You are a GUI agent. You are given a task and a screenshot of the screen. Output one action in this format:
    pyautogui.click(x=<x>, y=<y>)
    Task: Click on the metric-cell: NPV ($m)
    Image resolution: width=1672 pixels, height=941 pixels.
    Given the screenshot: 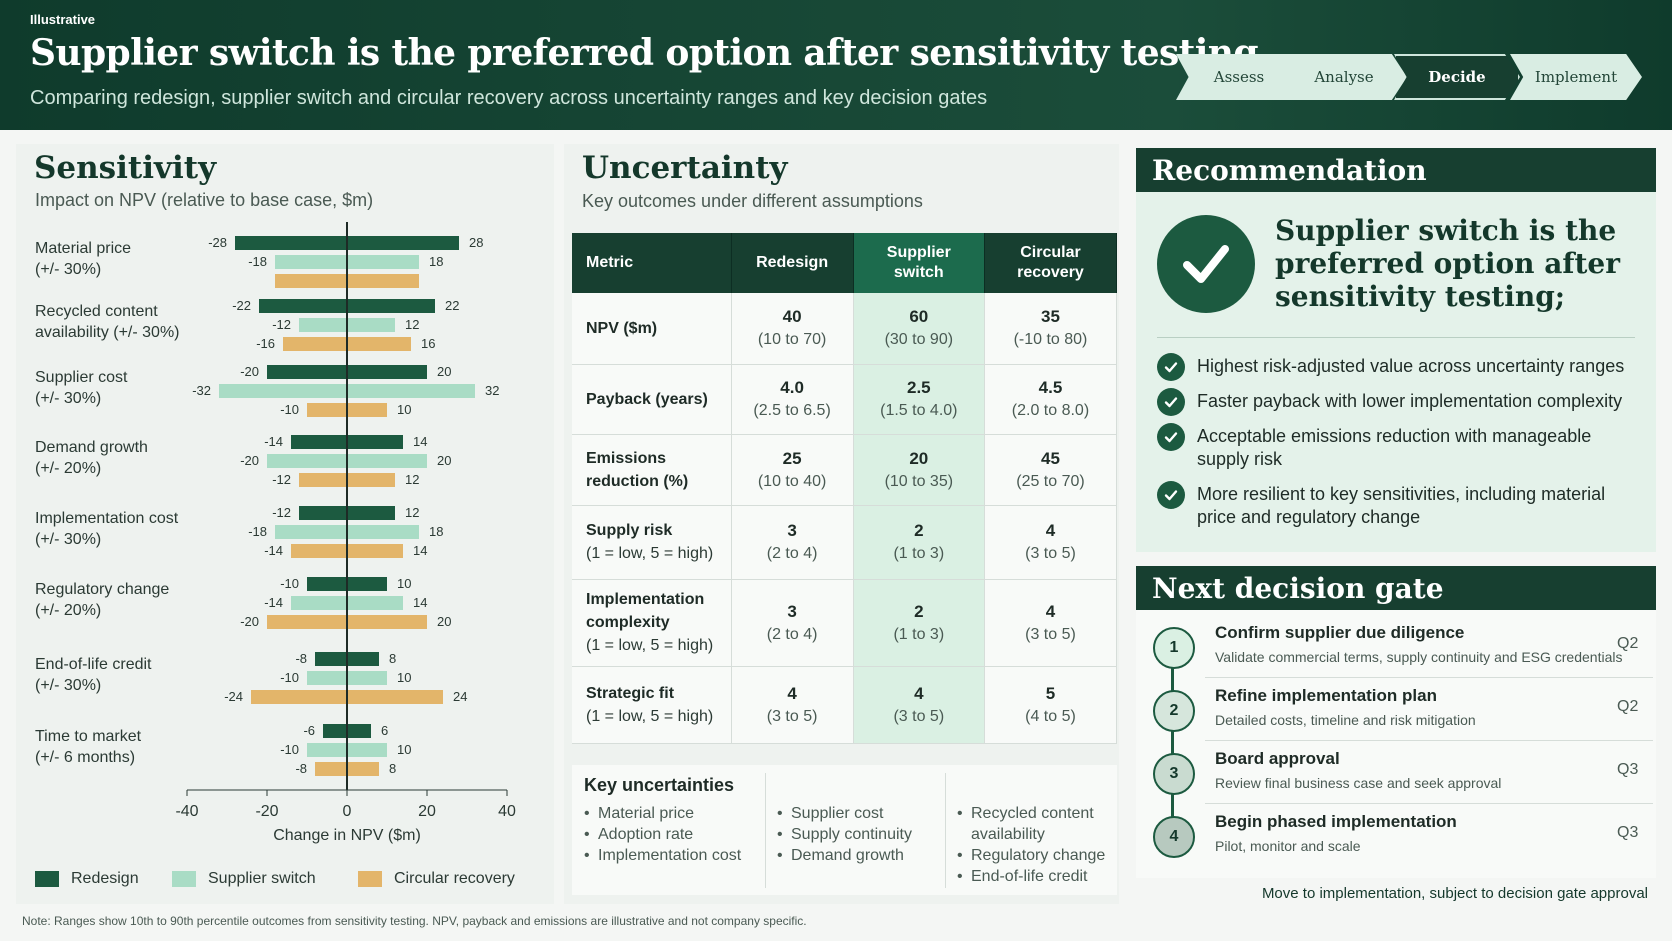 What is the action you would take?
    pyautogui.click(x=652, y=329)
    